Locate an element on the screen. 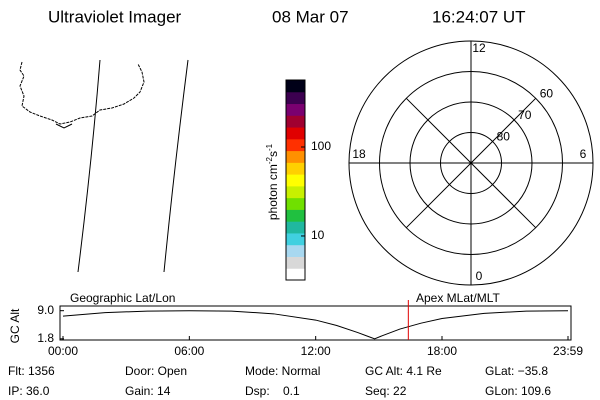  mlt-label: 18 is located at coordinates (359, 154).